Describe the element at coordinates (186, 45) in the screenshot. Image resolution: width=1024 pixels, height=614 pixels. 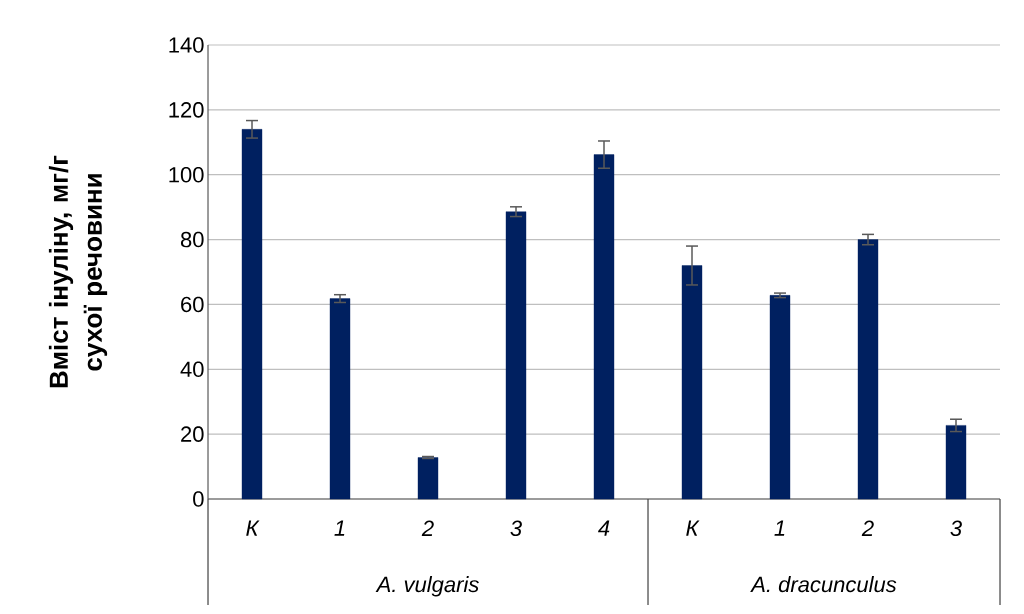
I see `y-tick-label: 140` at that location.